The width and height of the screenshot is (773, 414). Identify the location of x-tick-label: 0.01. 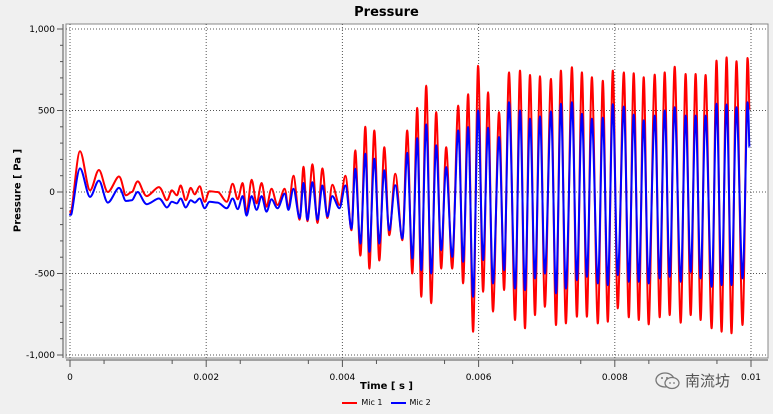
(751, 378).